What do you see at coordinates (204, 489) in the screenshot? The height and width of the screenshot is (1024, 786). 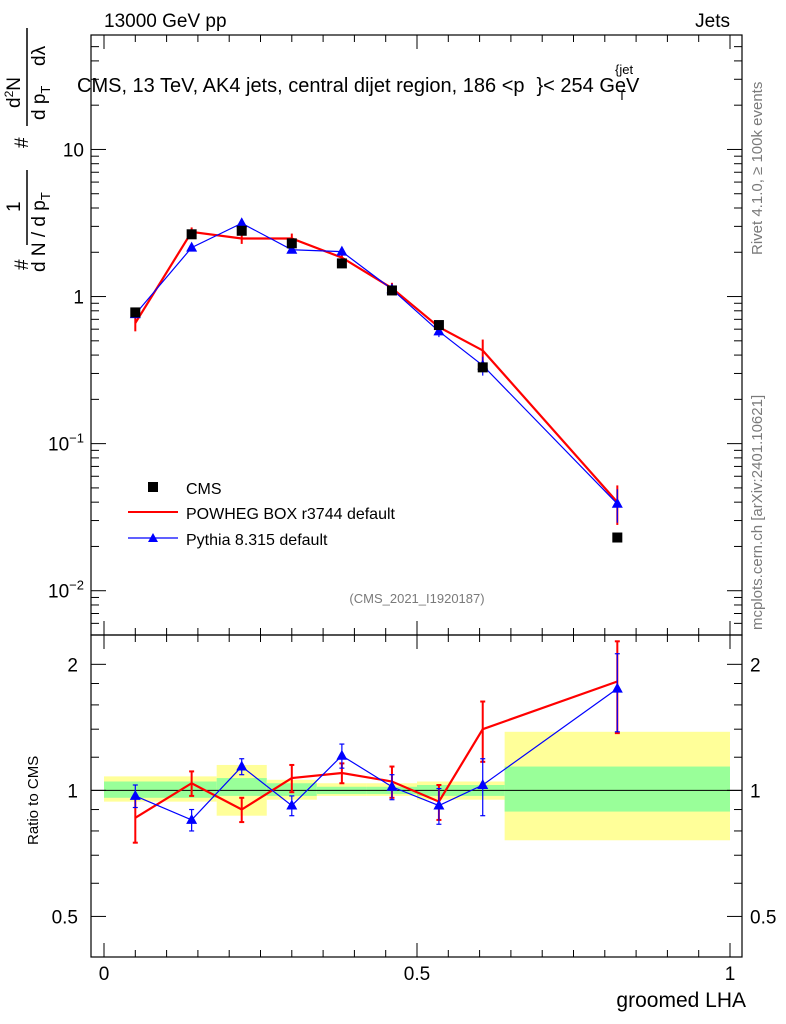 I see `legend-label-cms: CMS` at bounding box center [204, 489].